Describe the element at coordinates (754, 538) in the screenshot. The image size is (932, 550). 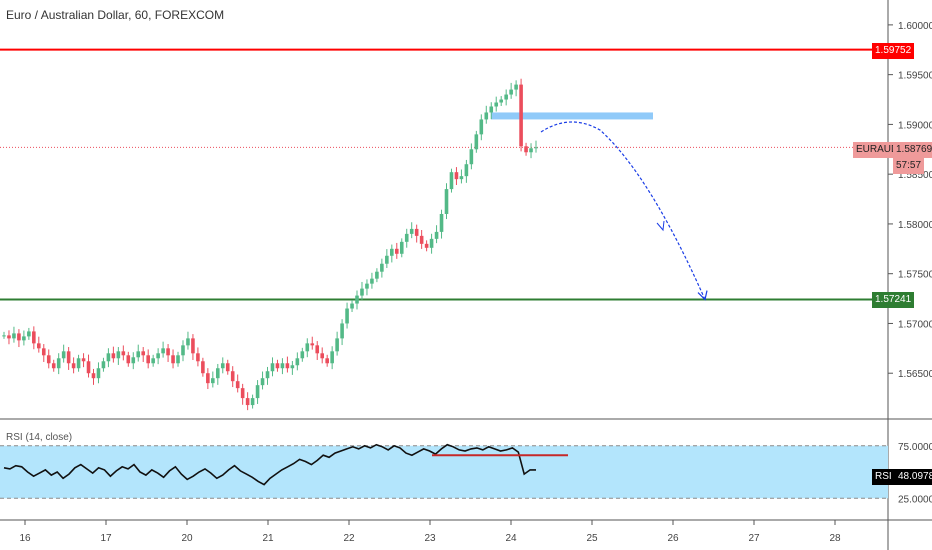
I see `x-tick-label: 27` at that location.